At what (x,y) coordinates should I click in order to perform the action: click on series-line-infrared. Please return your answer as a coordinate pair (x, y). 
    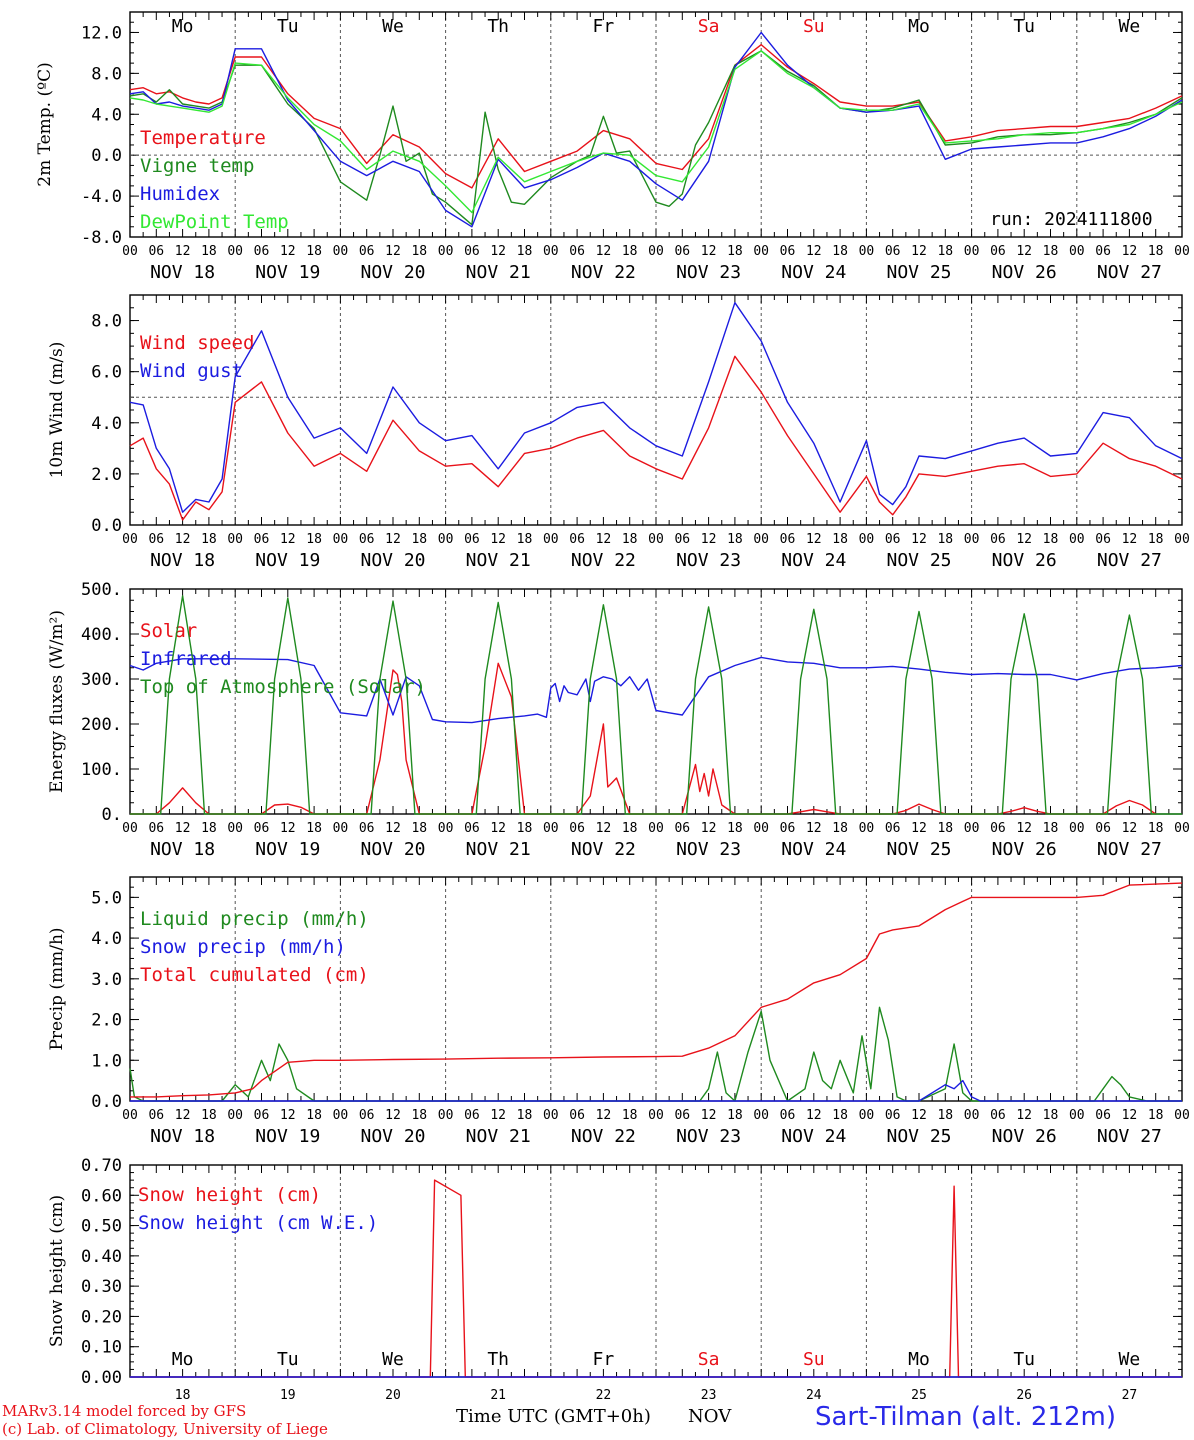
    Looking at the image, I should click on (656, 690).